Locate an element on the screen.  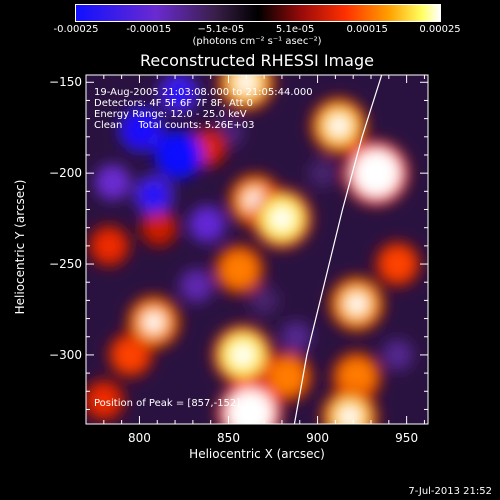
colorbar-tick-label: 5.1e-05 is located at coordinates (295, 29).